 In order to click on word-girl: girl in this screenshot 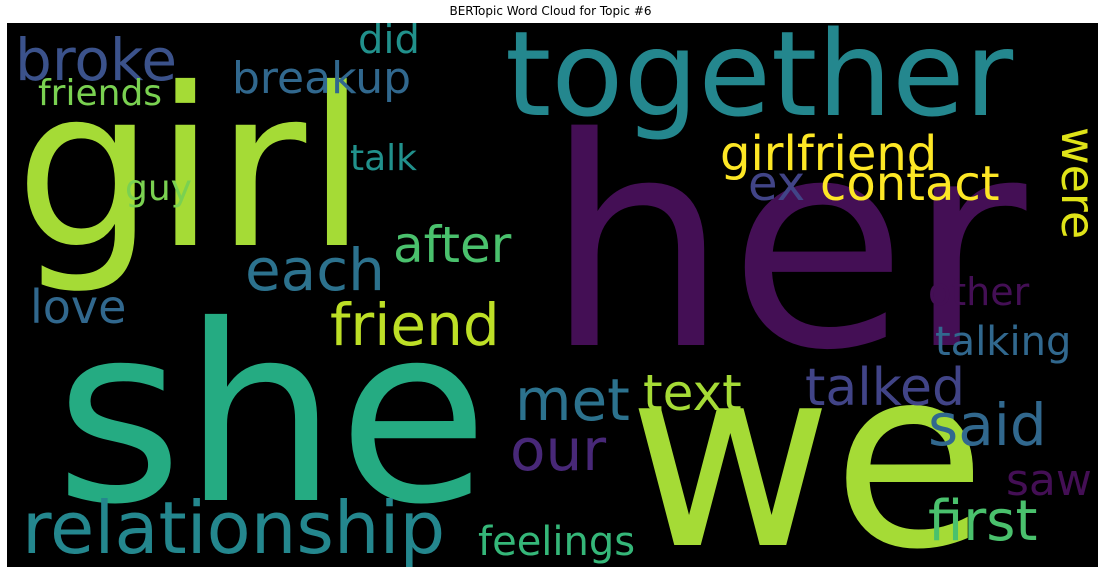, I will do `click(191, 169)`.